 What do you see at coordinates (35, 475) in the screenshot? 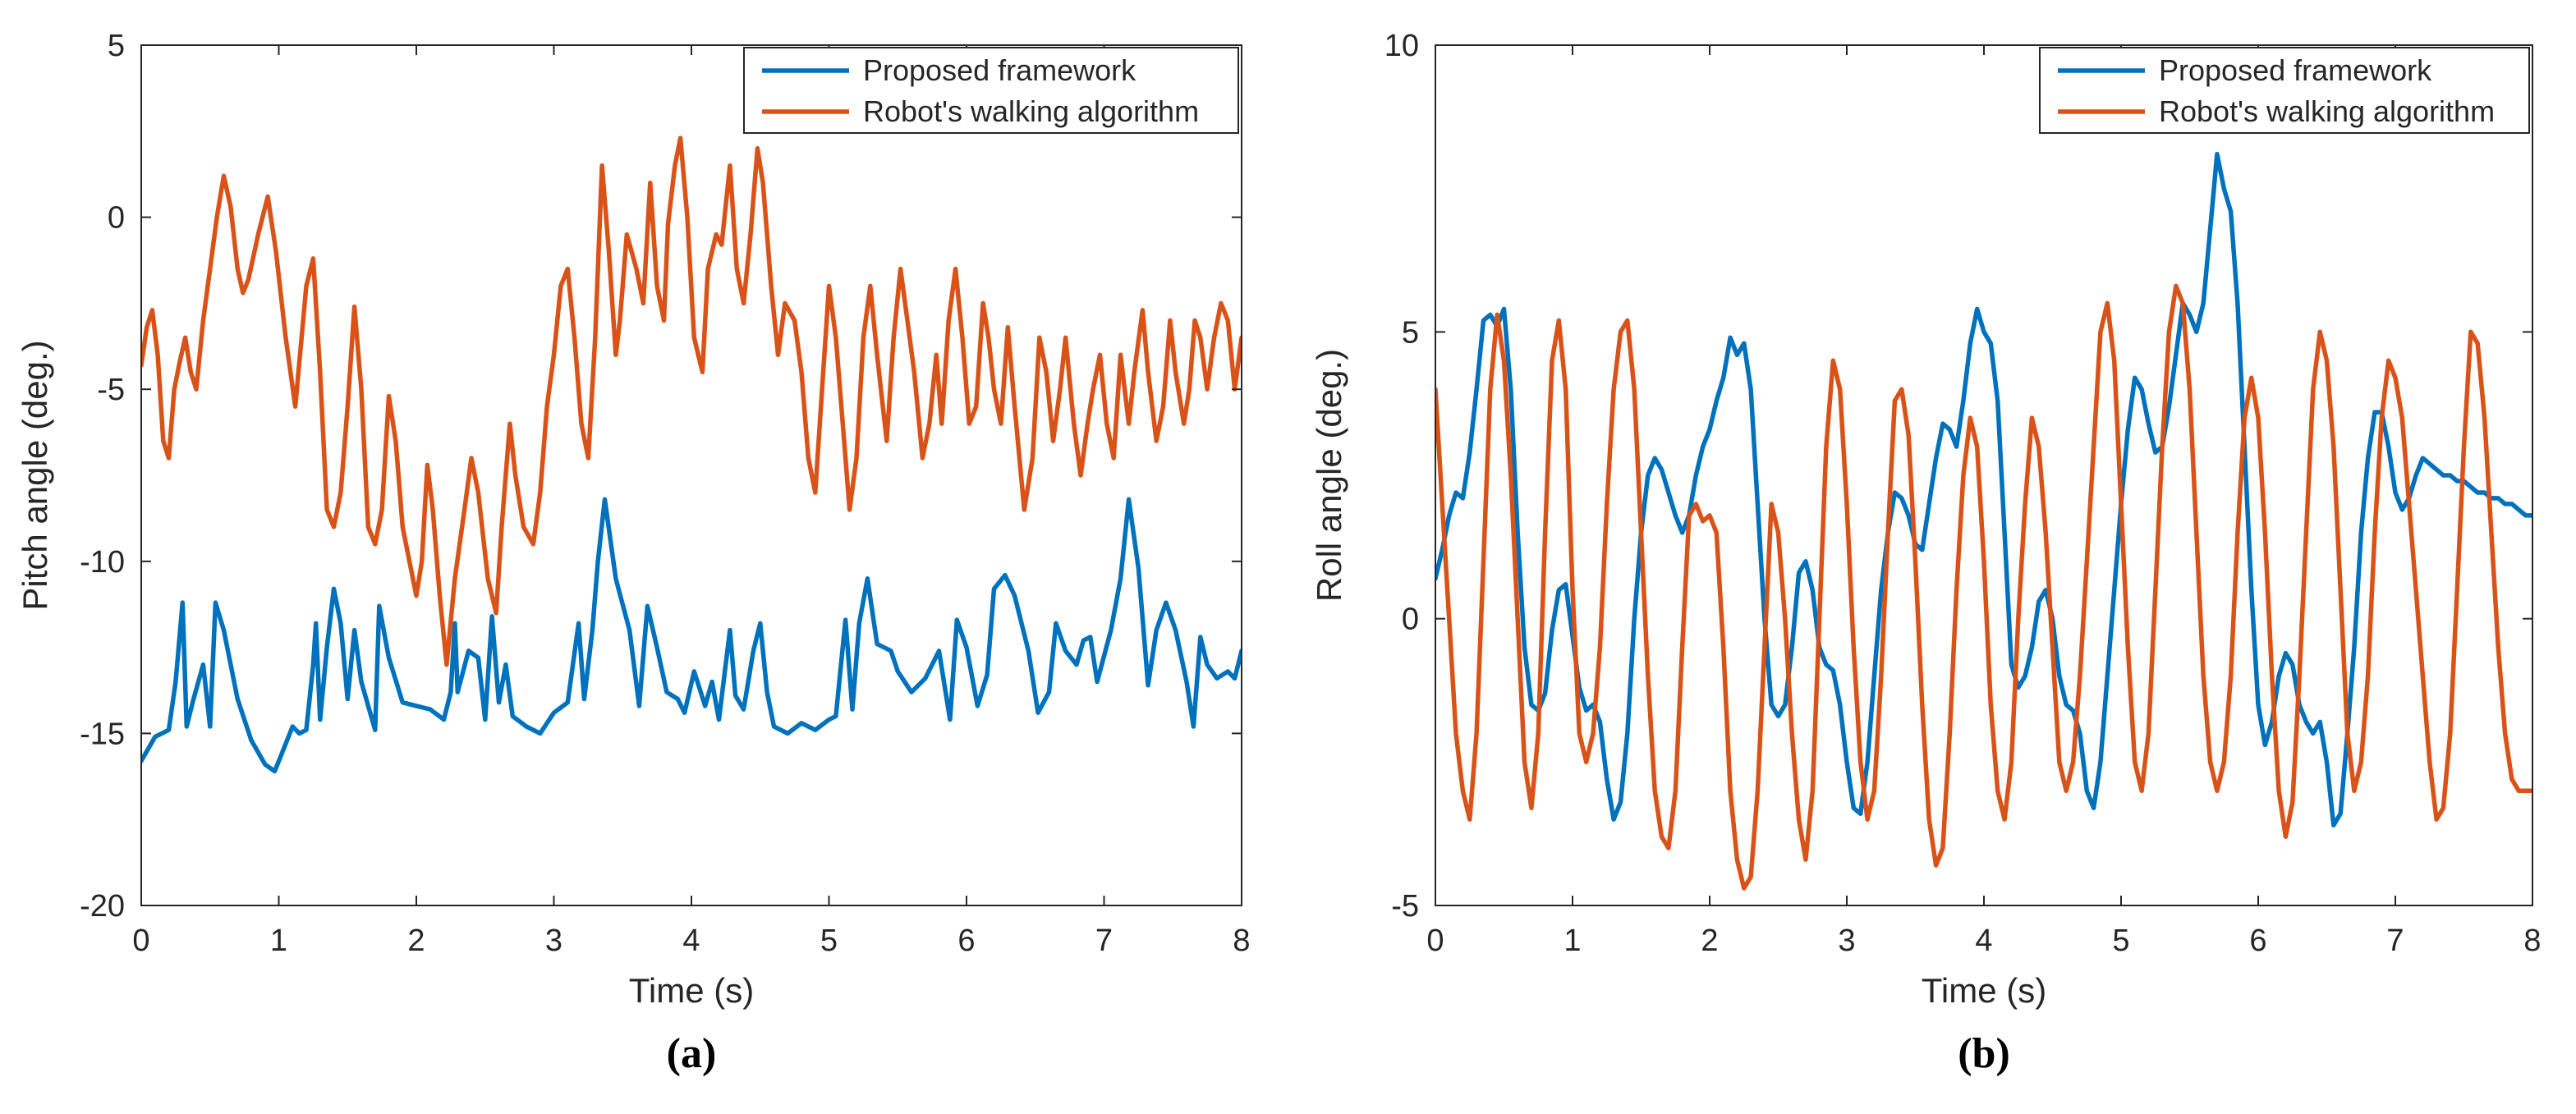
I see `y-axis-label: Pitch angle (deg.)` at bounding box center [35, 475].